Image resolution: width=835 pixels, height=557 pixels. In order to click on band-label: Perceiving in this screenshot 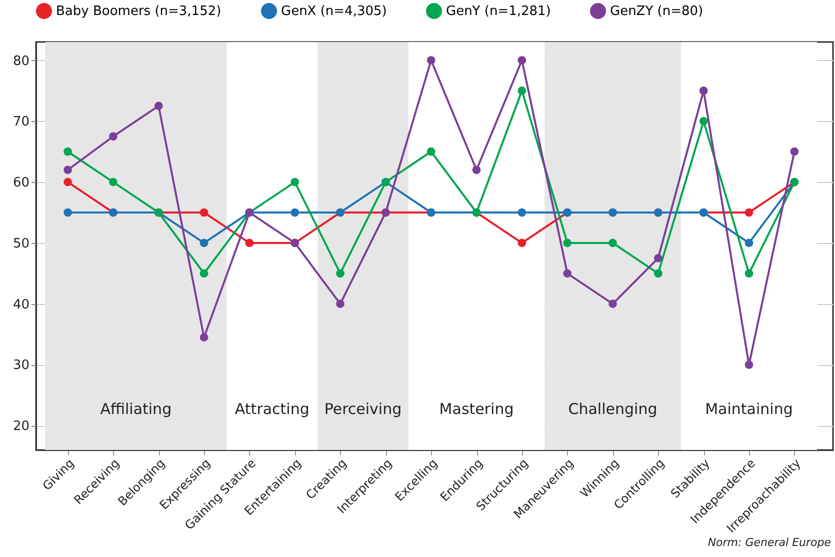, I will do `click(363, 409)`.